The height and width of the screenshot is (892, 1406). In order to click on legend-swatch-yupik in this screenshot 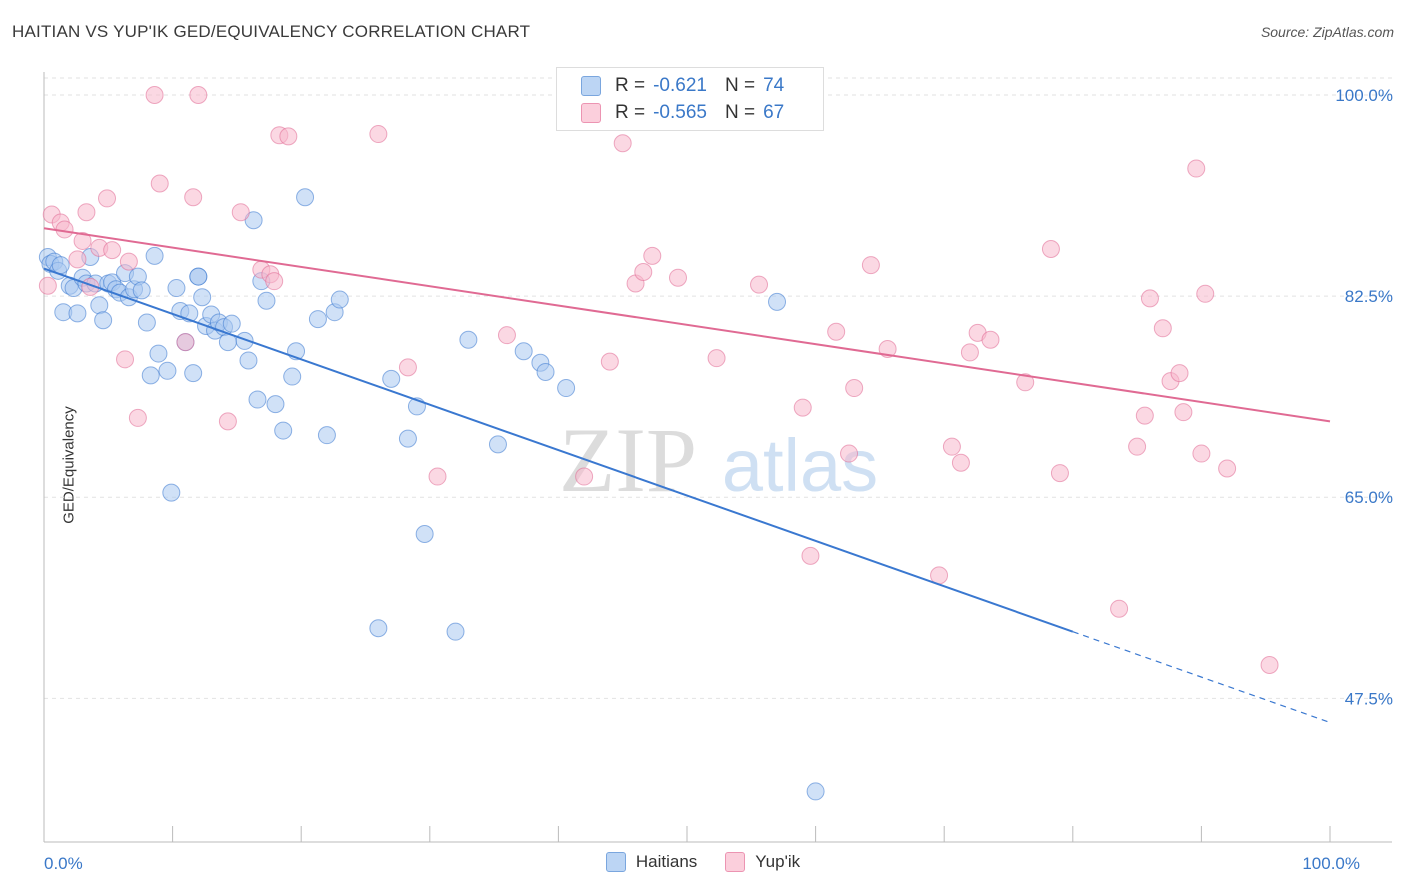, I will do `click(735, 862)`.